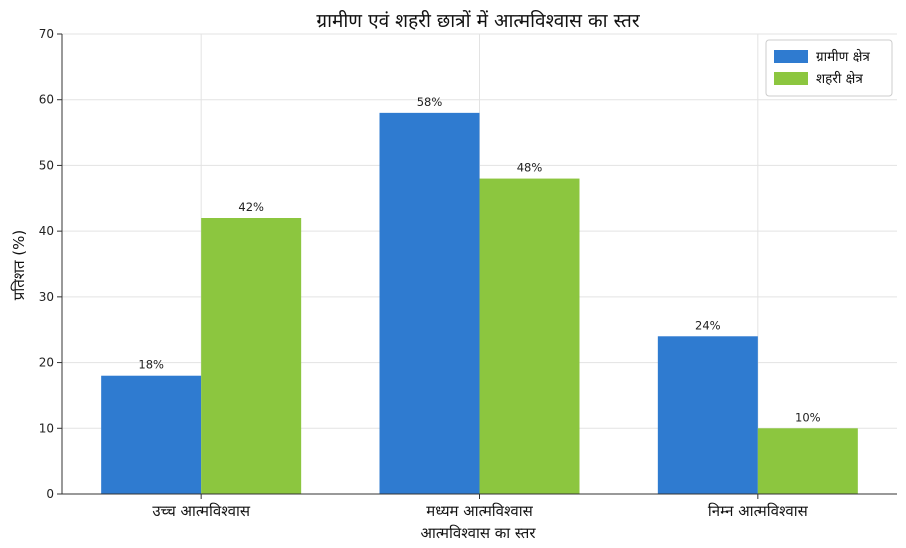  Describe the element at coordinates (201, 511) in the screenshot. I see `x-tick-label: उच्च आत्मविश्वास` at that location.